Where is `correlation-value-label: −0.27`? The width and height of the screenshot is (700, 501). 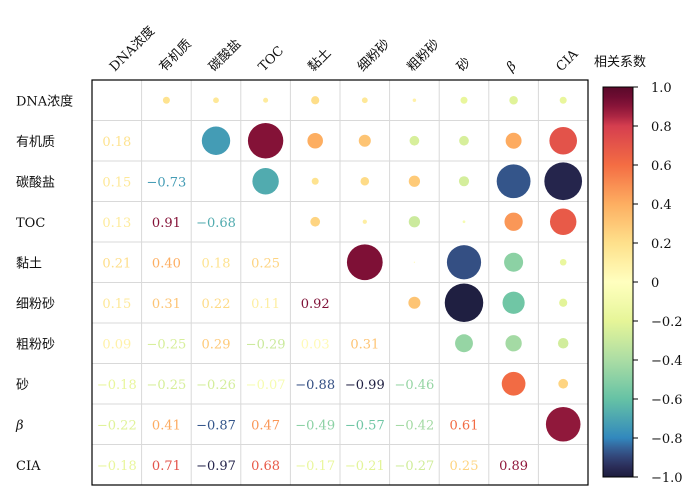
correlation-value-label: −0.27 is located at coordinates (414, 466).